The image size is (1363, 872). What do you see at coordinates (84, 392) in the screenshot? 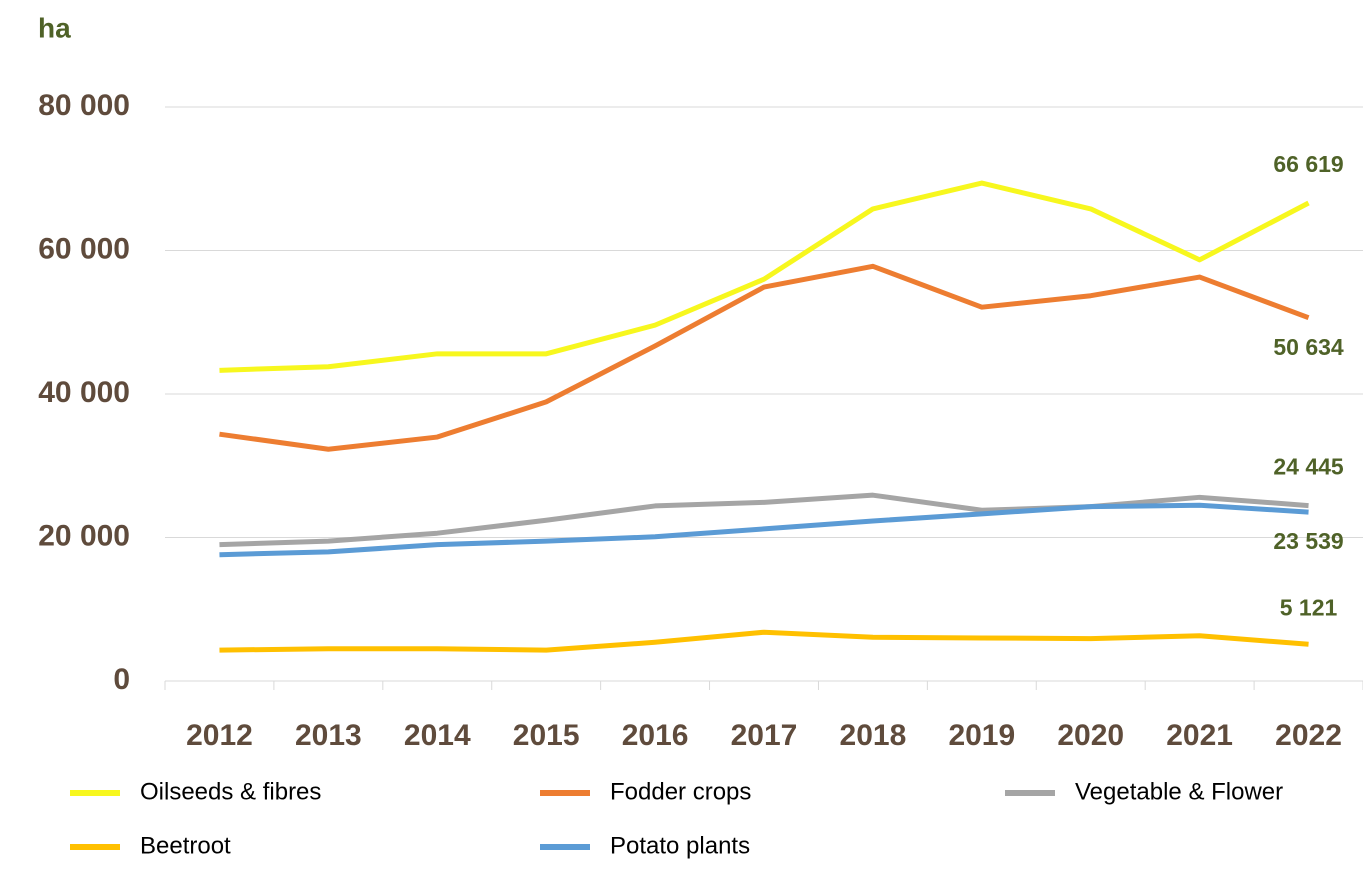
I see `y-tick-label: 40 000` at bounding box center [84, 392].